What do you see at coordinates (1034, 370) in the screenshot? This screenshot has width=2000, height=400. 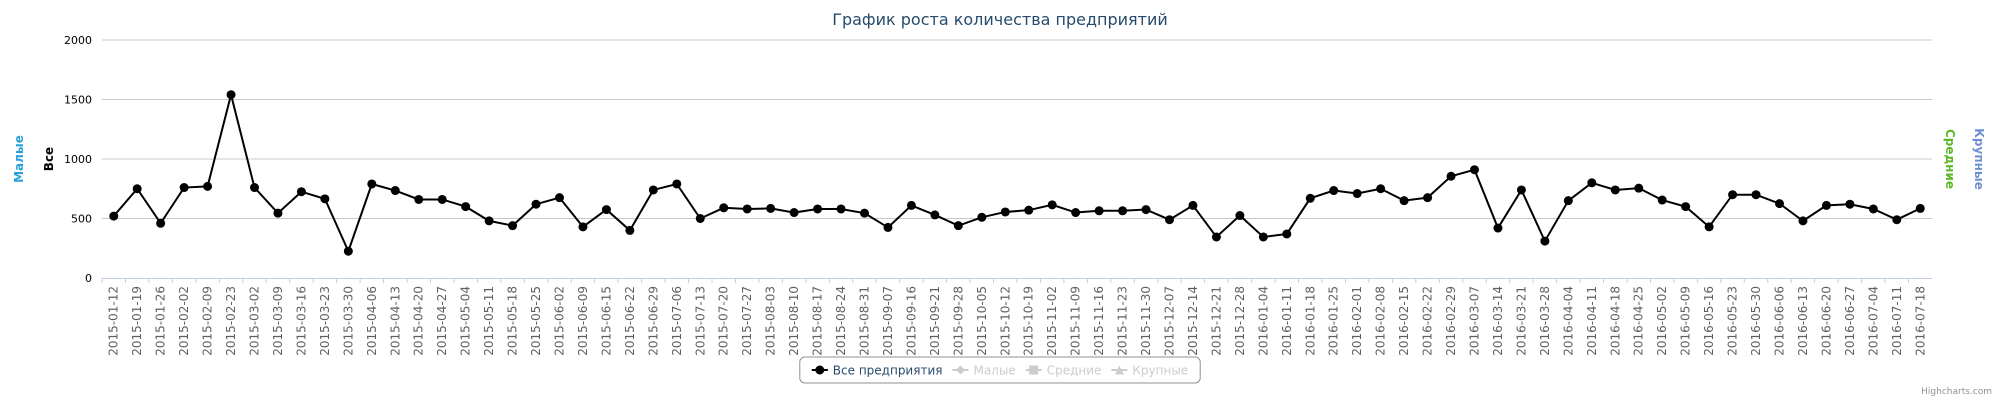 I see `legend-symbol` at bounding box center [1034, 370].